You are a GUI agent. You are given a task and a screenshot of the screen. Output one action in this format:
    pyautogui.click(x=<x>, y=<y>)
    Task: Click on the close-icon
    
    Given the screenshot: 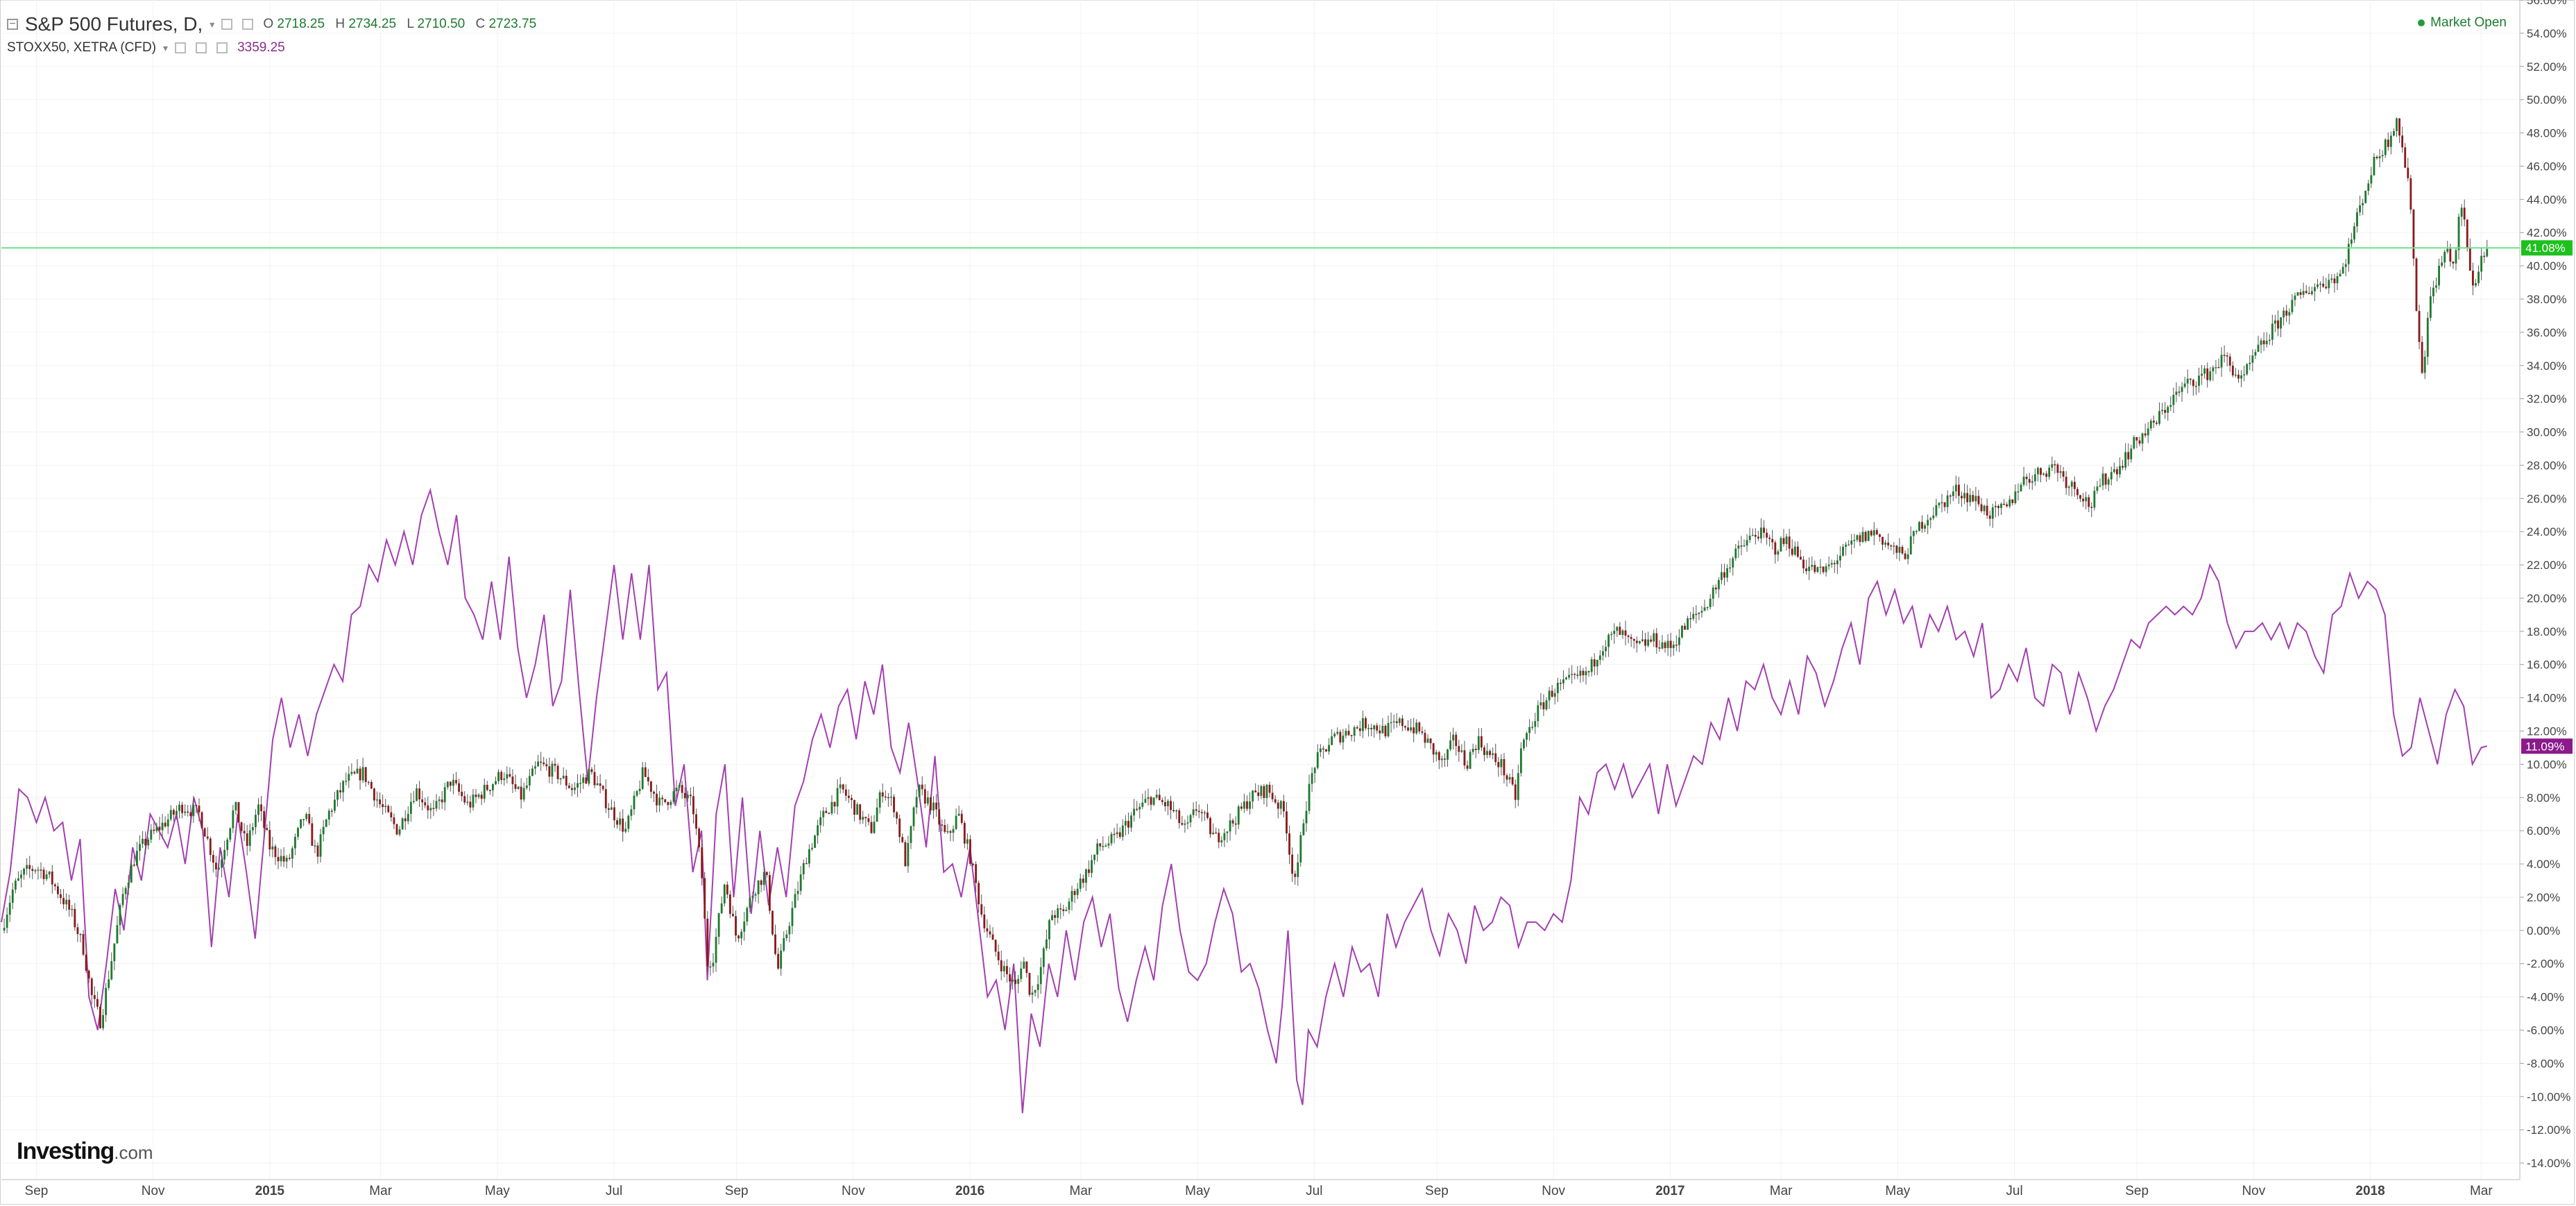 What is the action you would take?
    pyautogui.click(x=222, y=47)
    